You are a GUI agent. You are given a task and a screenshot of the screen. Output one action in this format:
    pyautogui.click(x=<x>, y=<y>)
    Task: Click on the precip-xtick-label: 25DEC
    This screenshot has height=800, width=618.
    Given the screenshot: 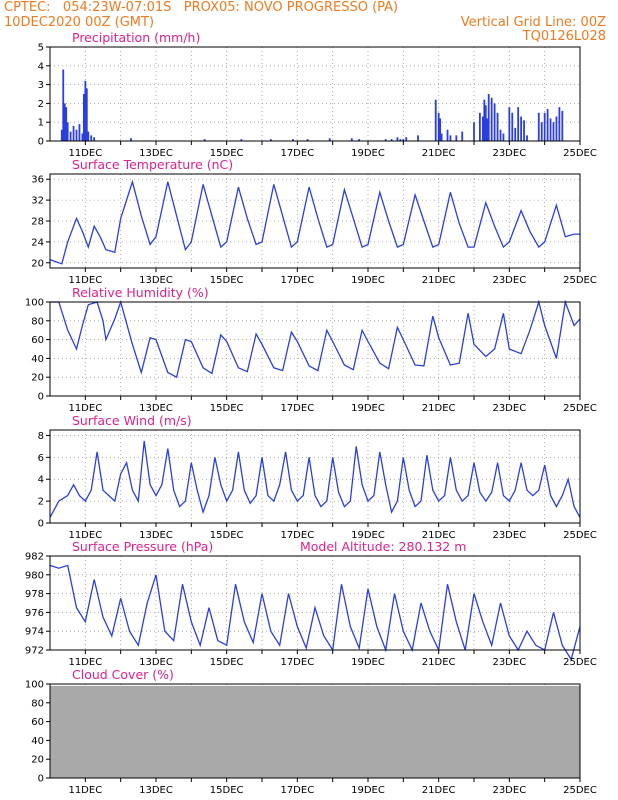 What is the action you would take?
    pyautogui.click(x=580, y=153)
    